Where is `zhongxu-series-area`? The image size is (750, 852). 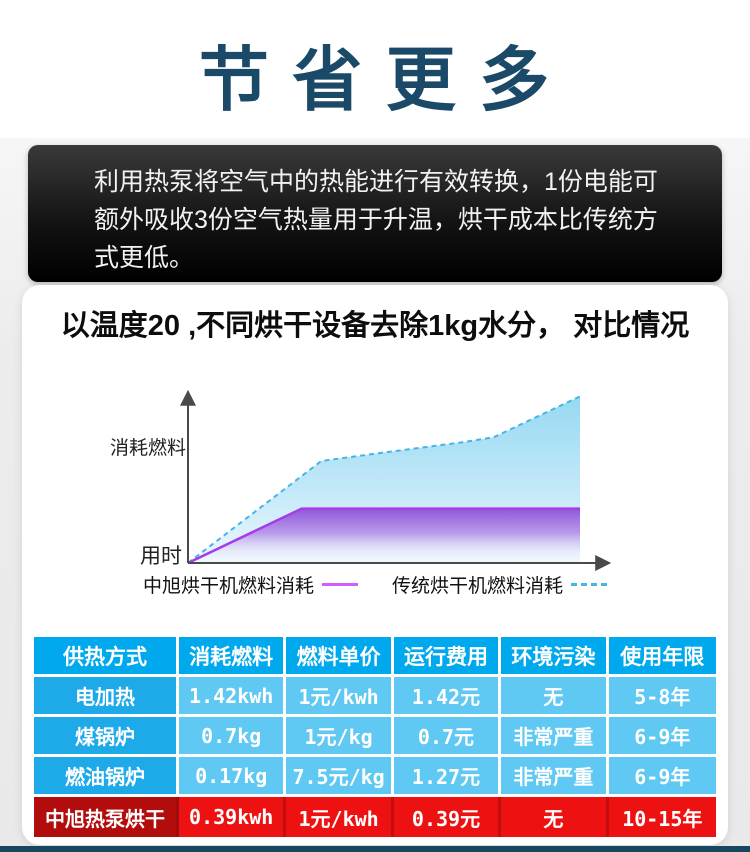 zhongxu-series-area is located at coordinates (384, 535).